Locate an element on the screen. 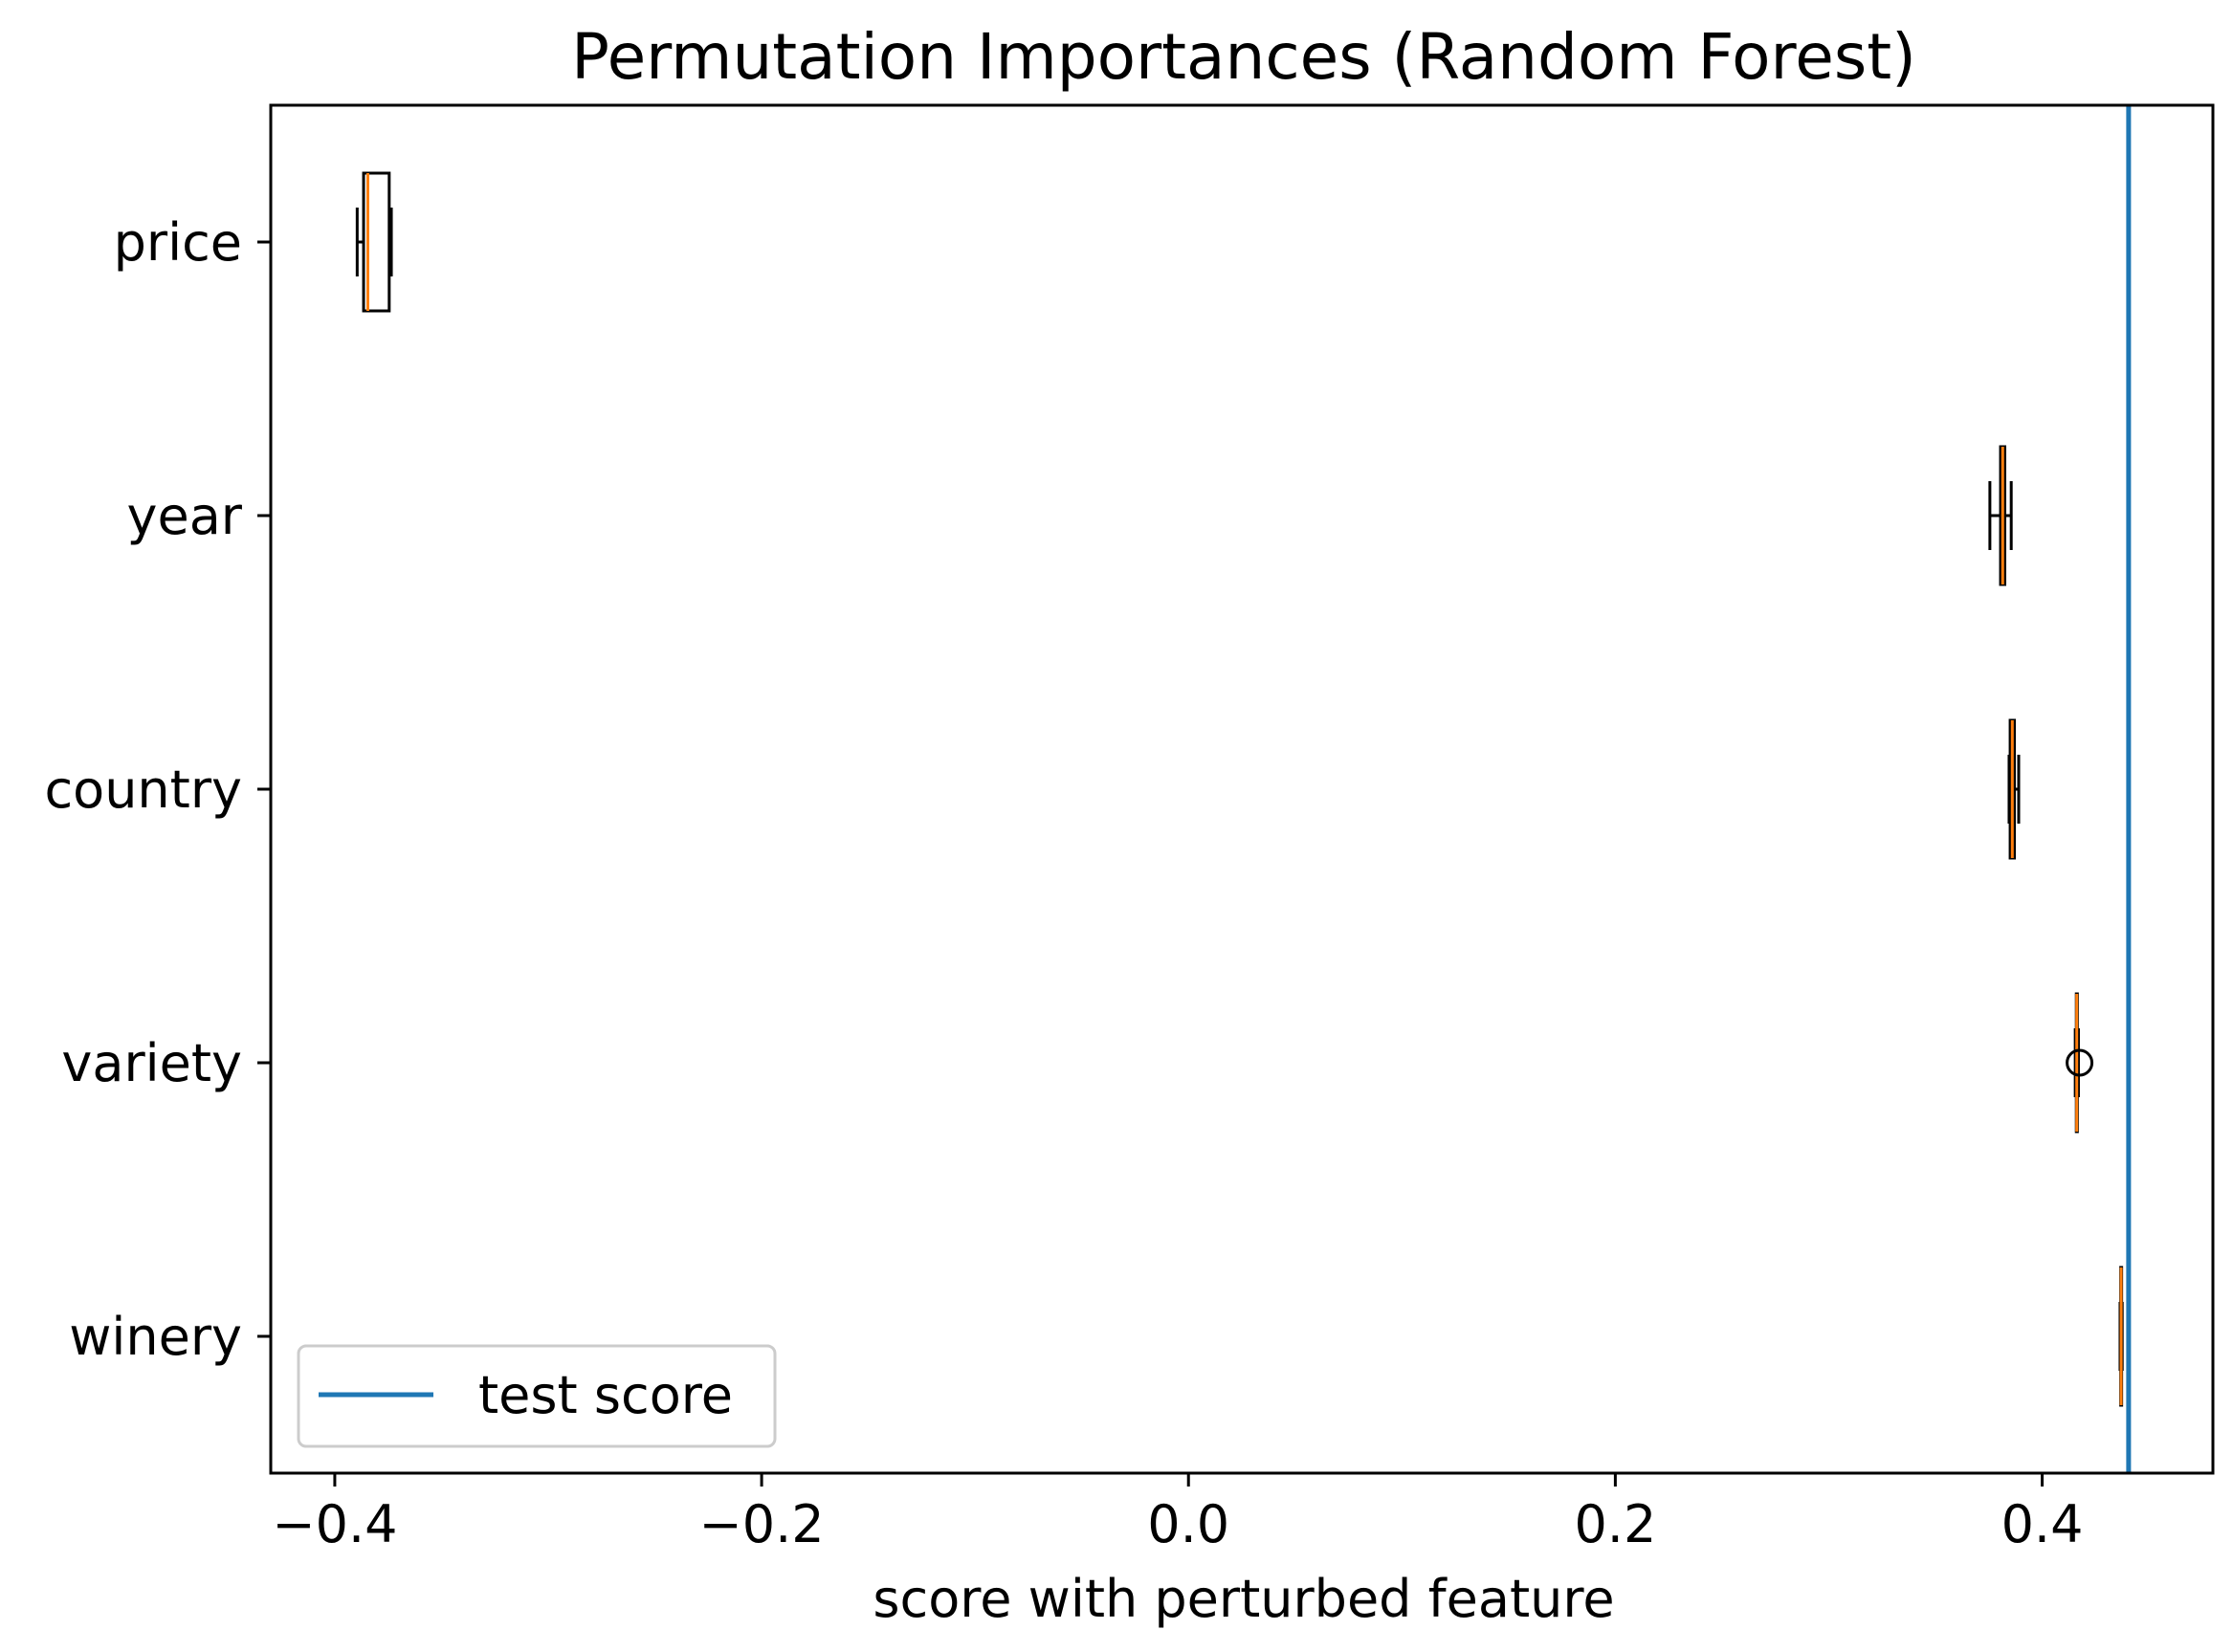  box-country is located at coordinates (2014, 789).